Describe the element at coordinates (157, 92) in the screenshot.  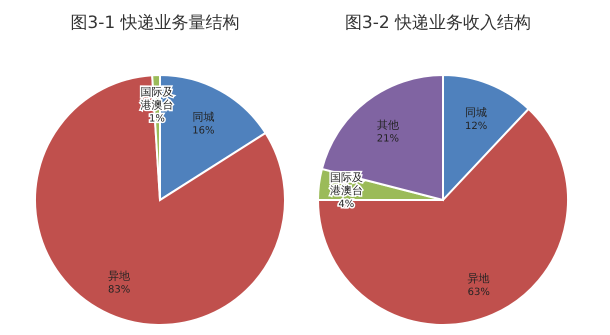
I see `slice-label: 国际及` at that location.